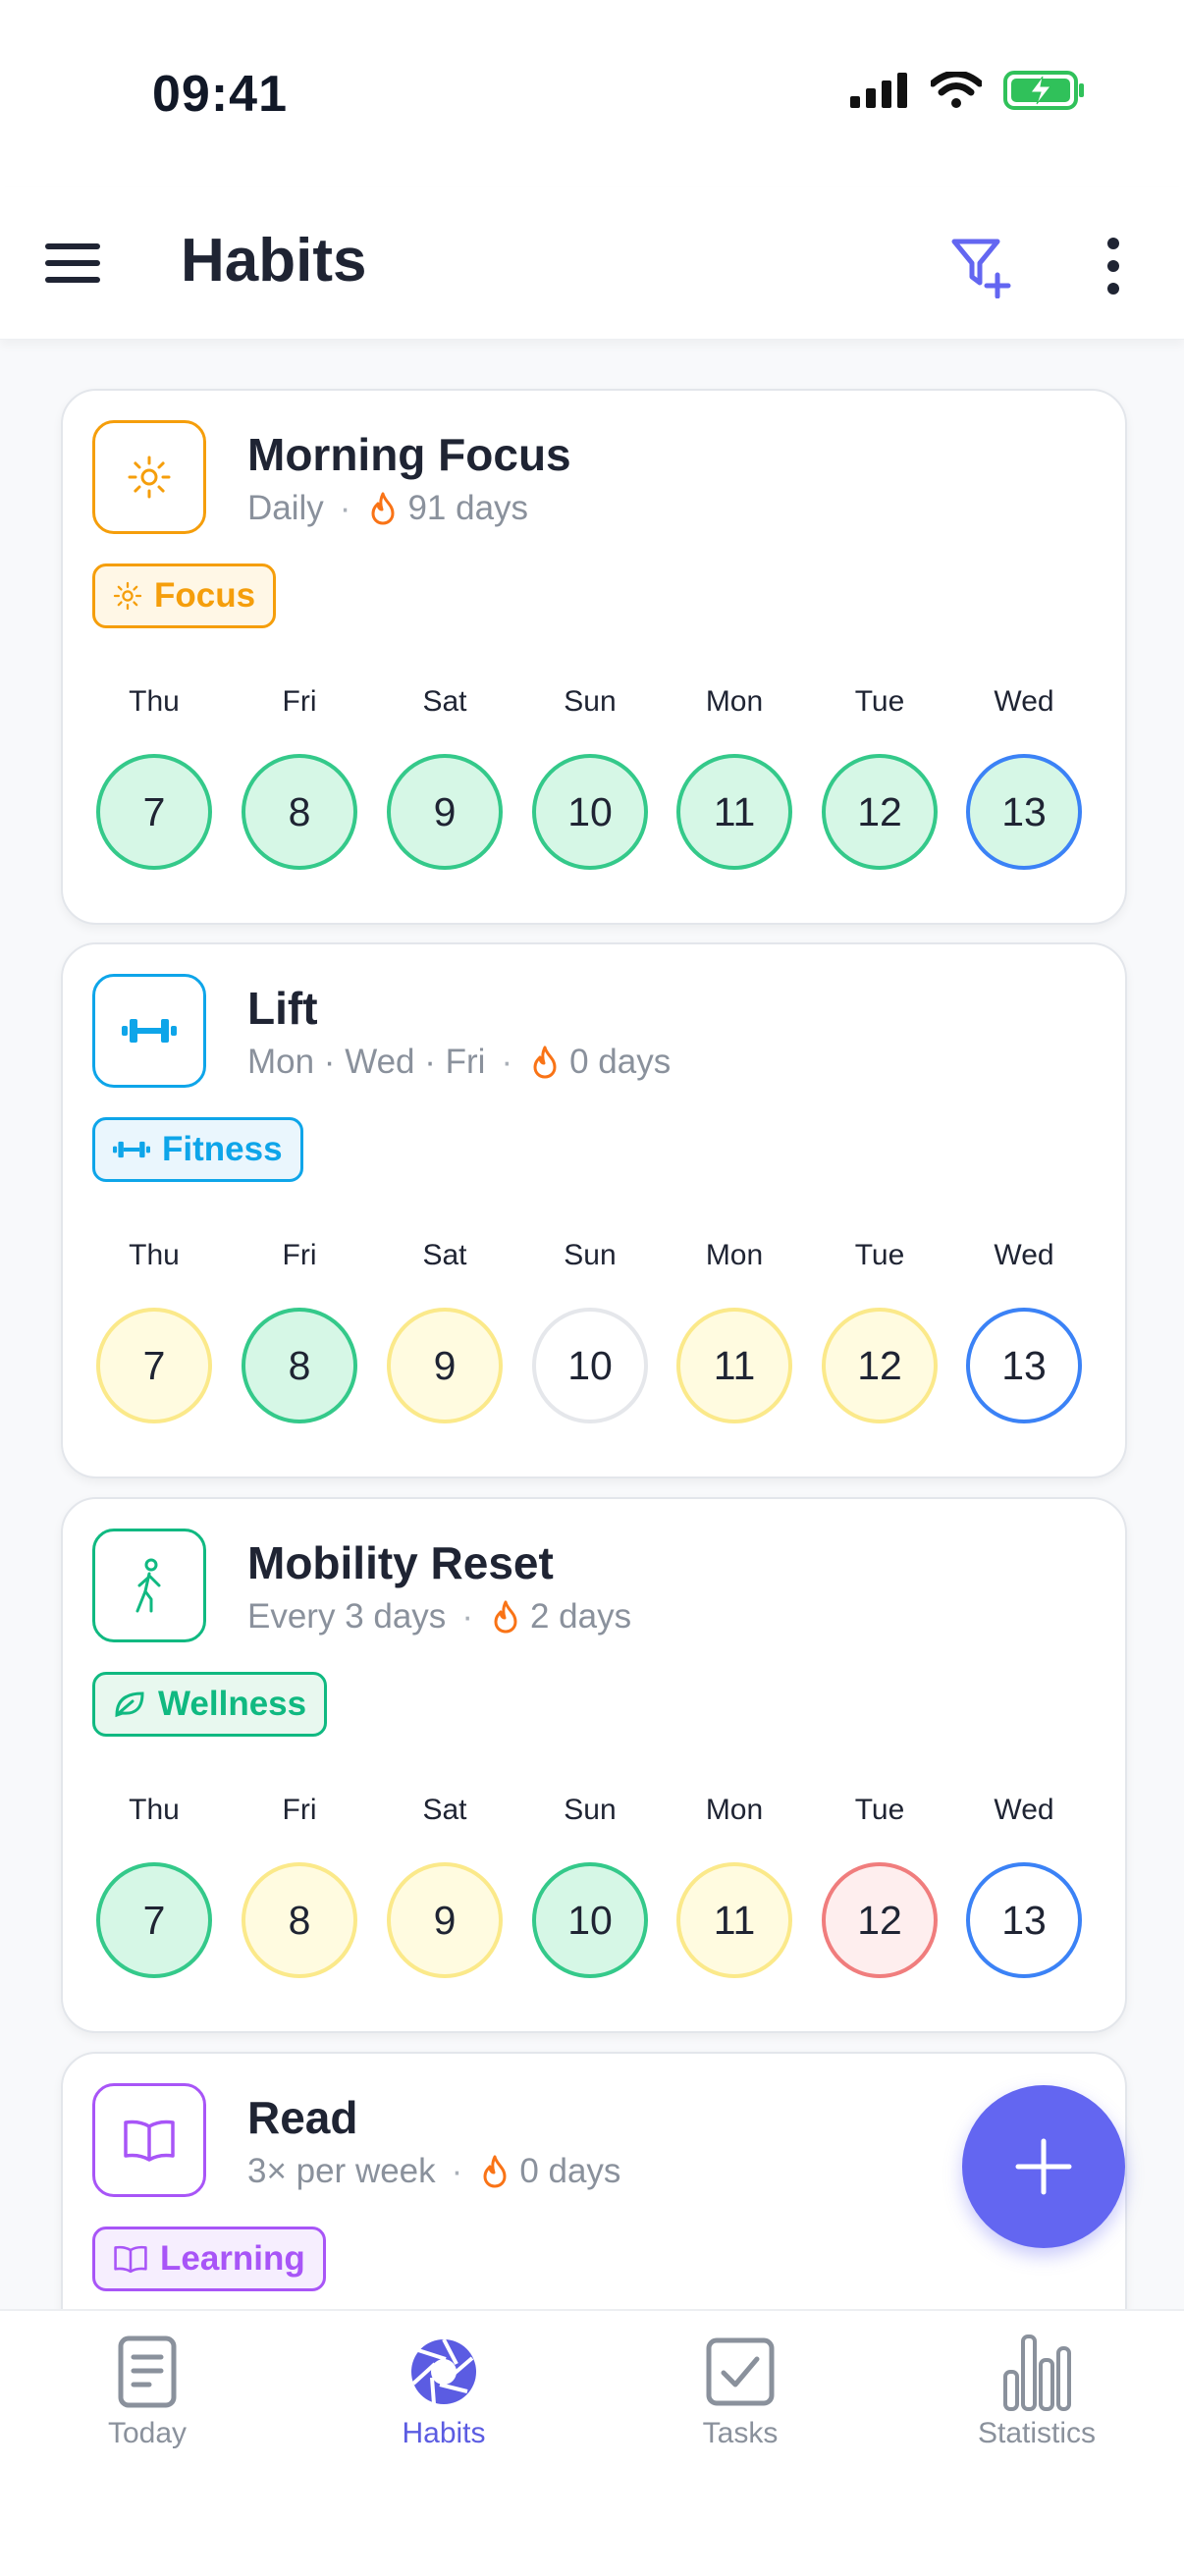 Image resolution: width=1184 pixels, height=2576 pixels. I want to click on page-title: Habits, so click(274, 261).